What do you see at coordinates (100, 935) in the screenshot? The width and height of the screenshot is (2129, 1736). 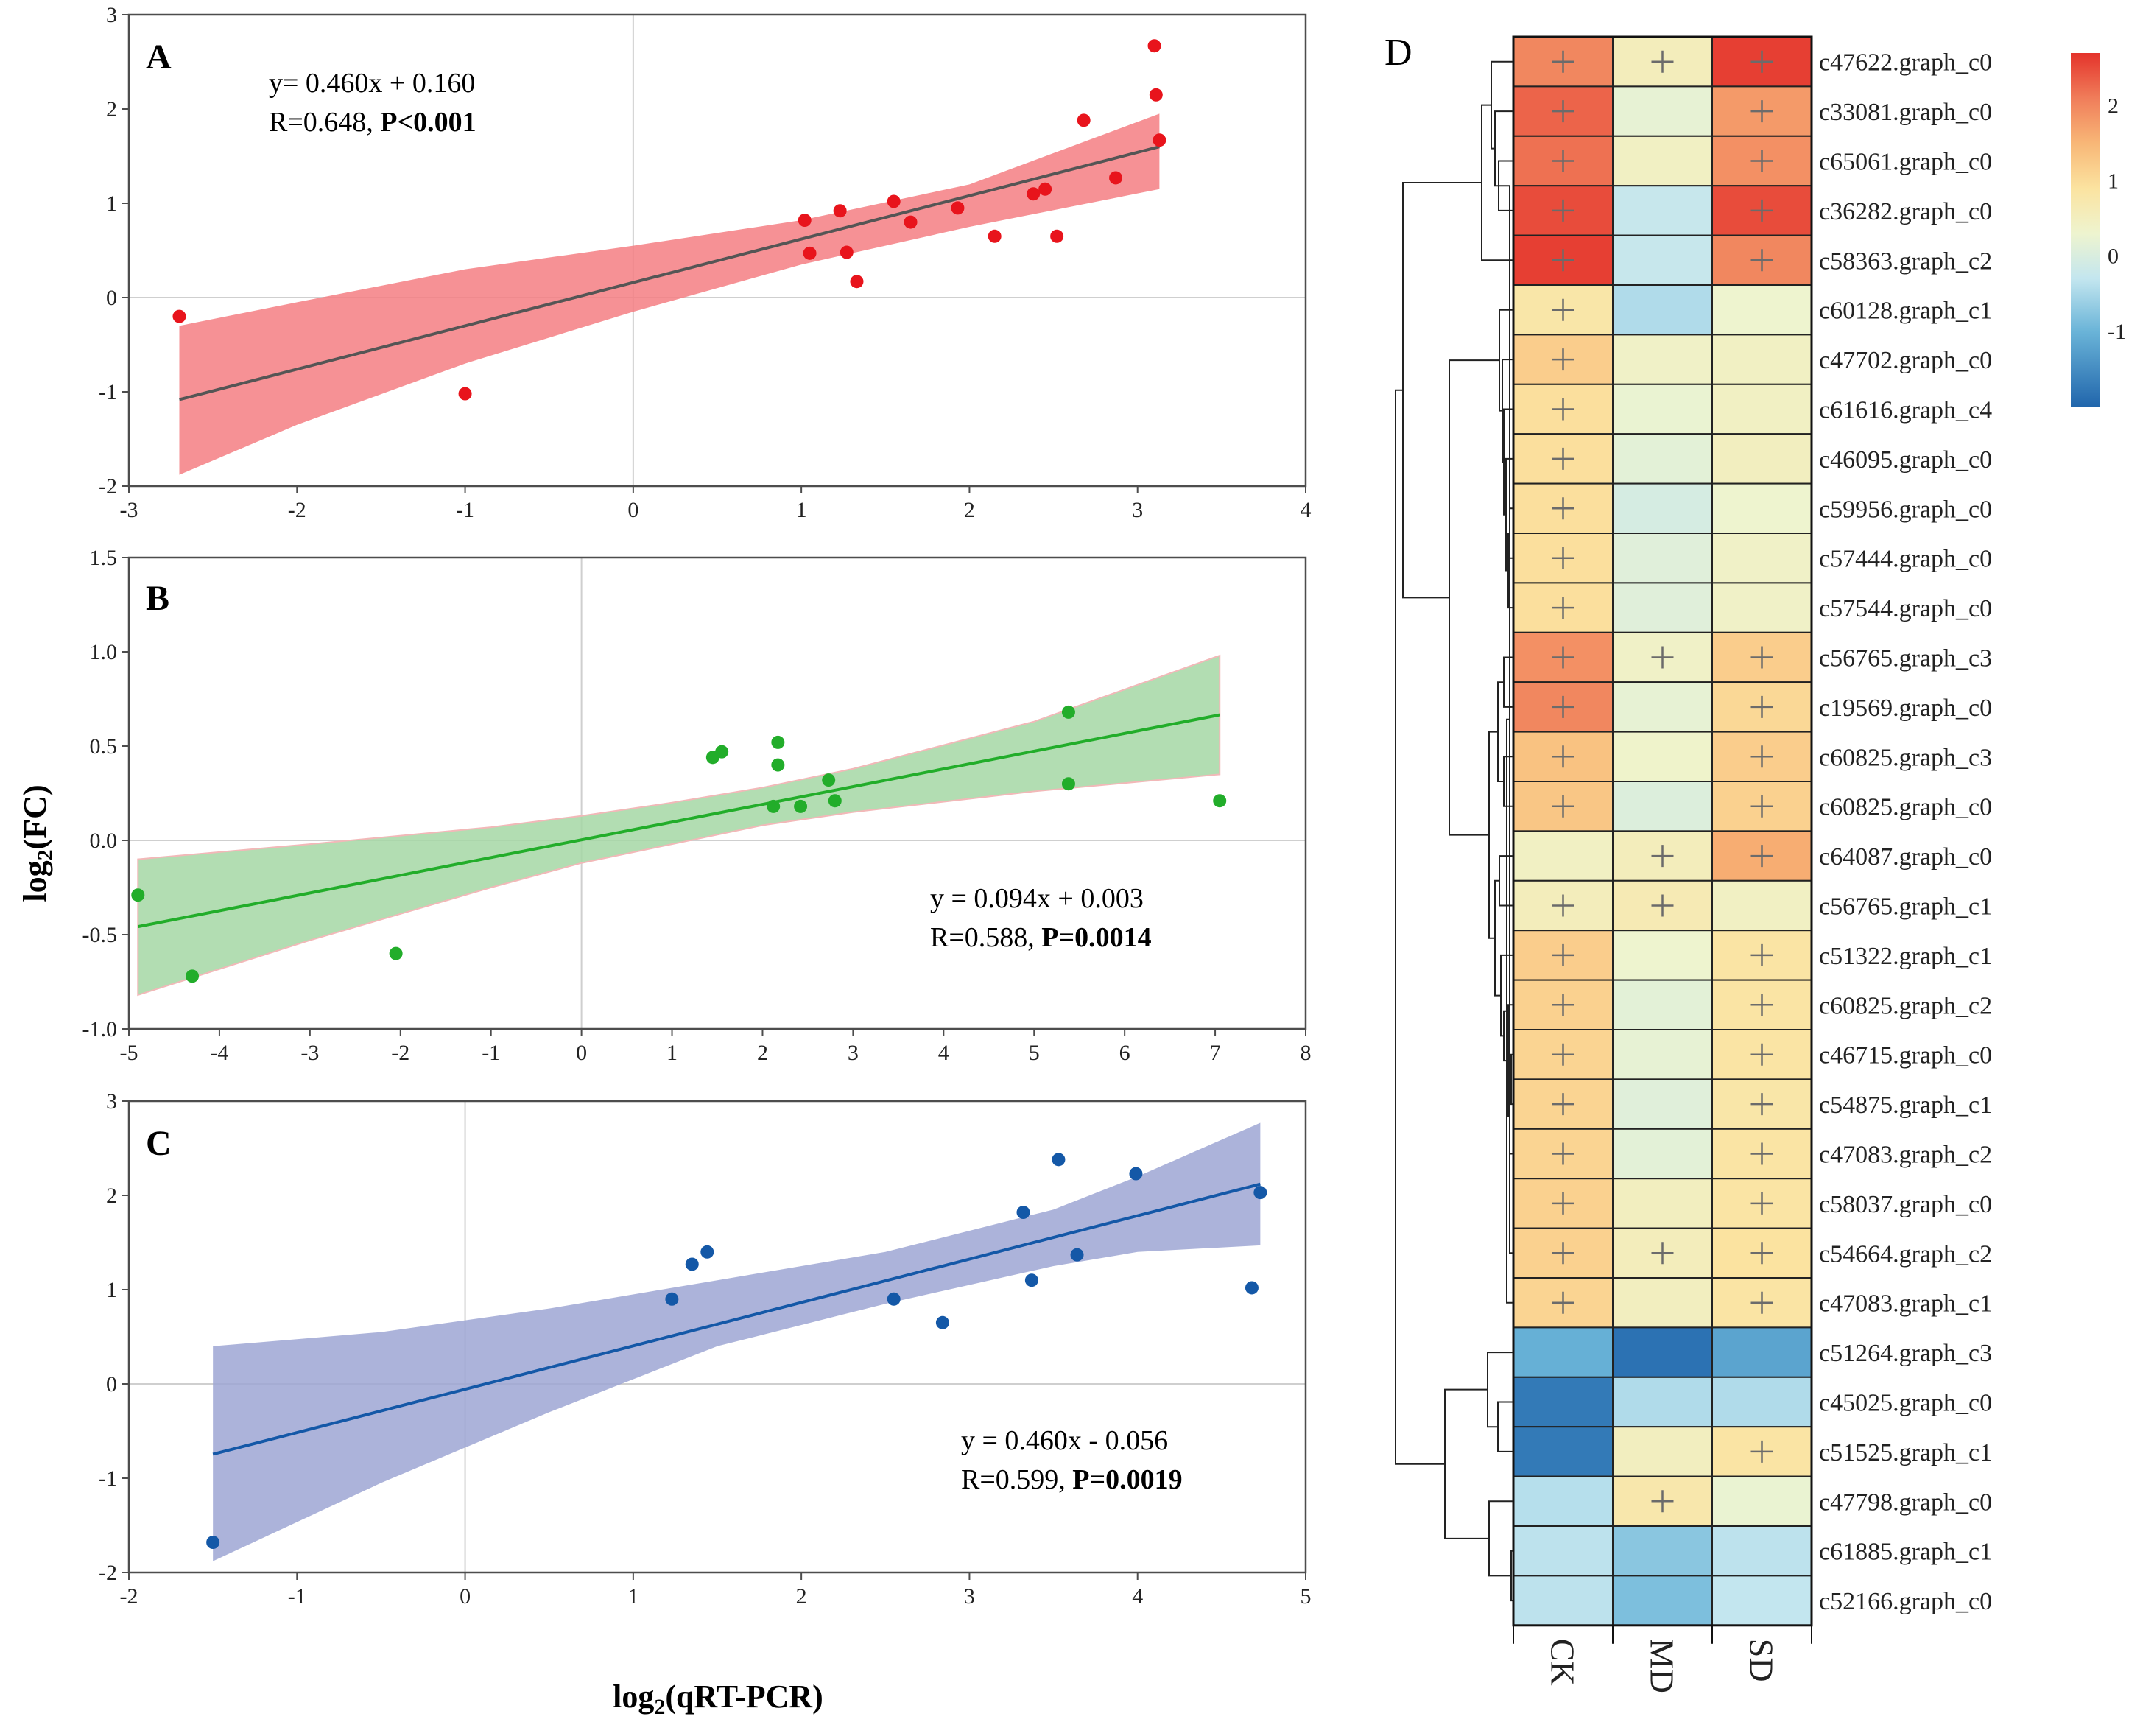 I see `y-tick-label: -0.5` at bounding box center [100, 935].